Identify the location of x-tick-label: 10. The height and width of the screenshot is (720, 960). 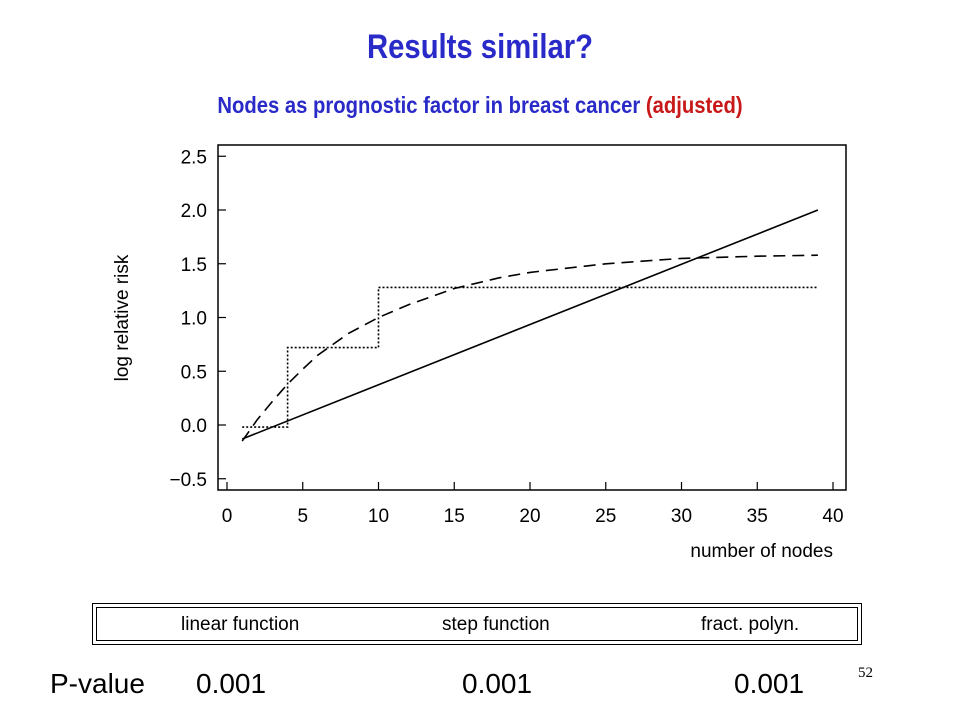
(378, 516).